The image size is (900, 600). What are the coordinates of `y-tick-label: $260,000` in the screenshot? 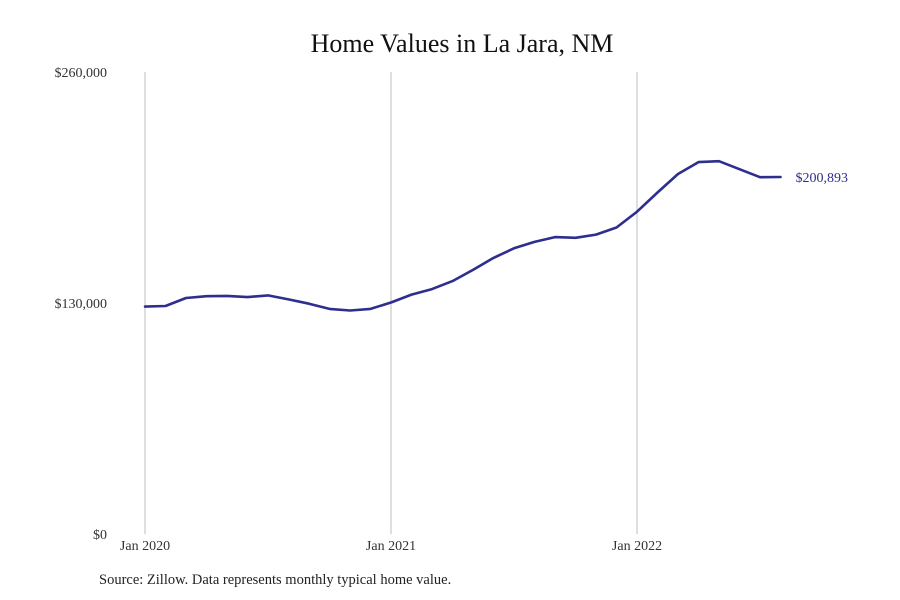 It's located at (81, 73).